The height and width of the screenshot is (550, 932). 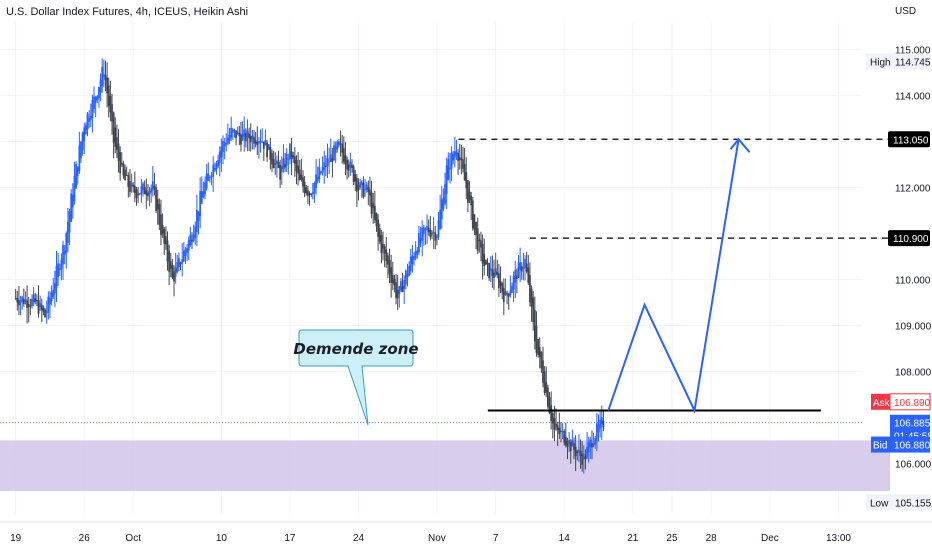 I want to click on projection-path, so click(x=679, y=275).